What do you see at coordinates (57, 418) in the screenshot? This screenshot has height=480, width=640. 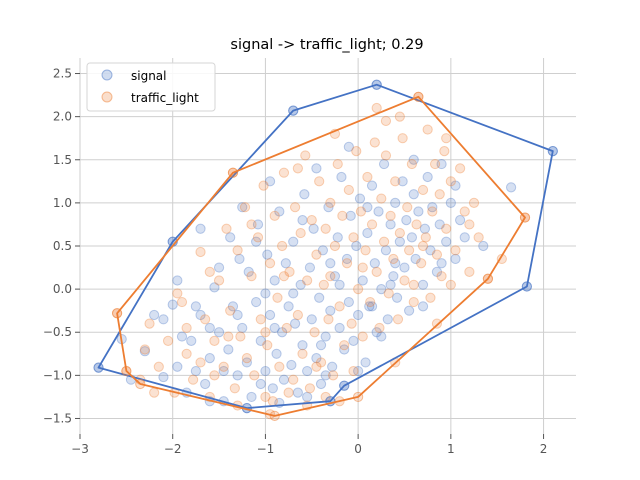 I see `y-tick-label: −1.5` at bounding box center [57, 418].